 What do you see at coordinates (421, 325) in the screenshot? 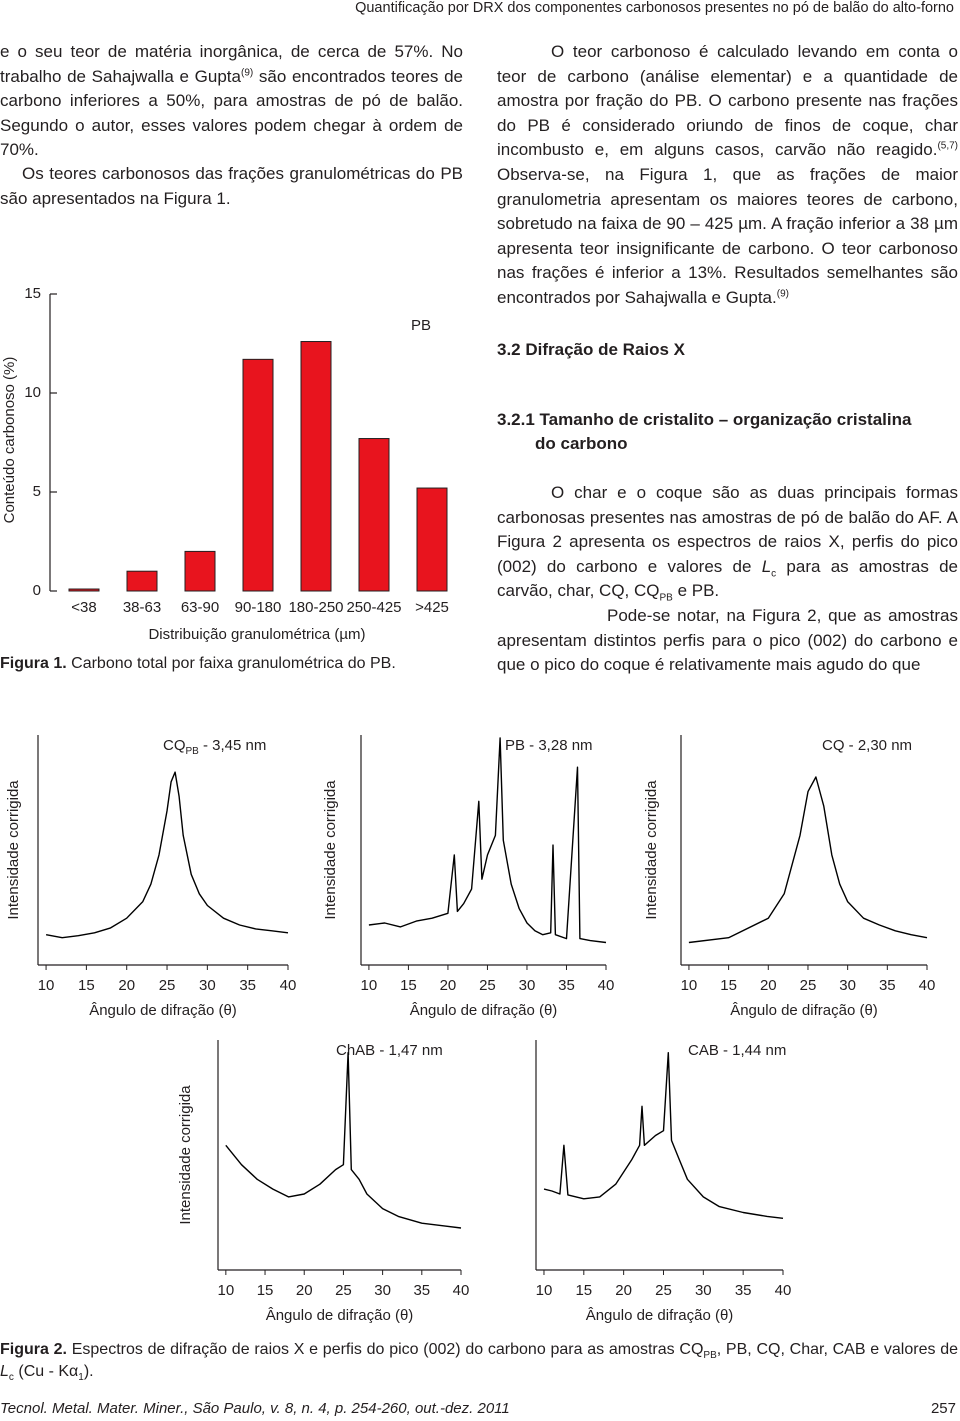
I see `annotation: PB` at bounding box center [421, 325].